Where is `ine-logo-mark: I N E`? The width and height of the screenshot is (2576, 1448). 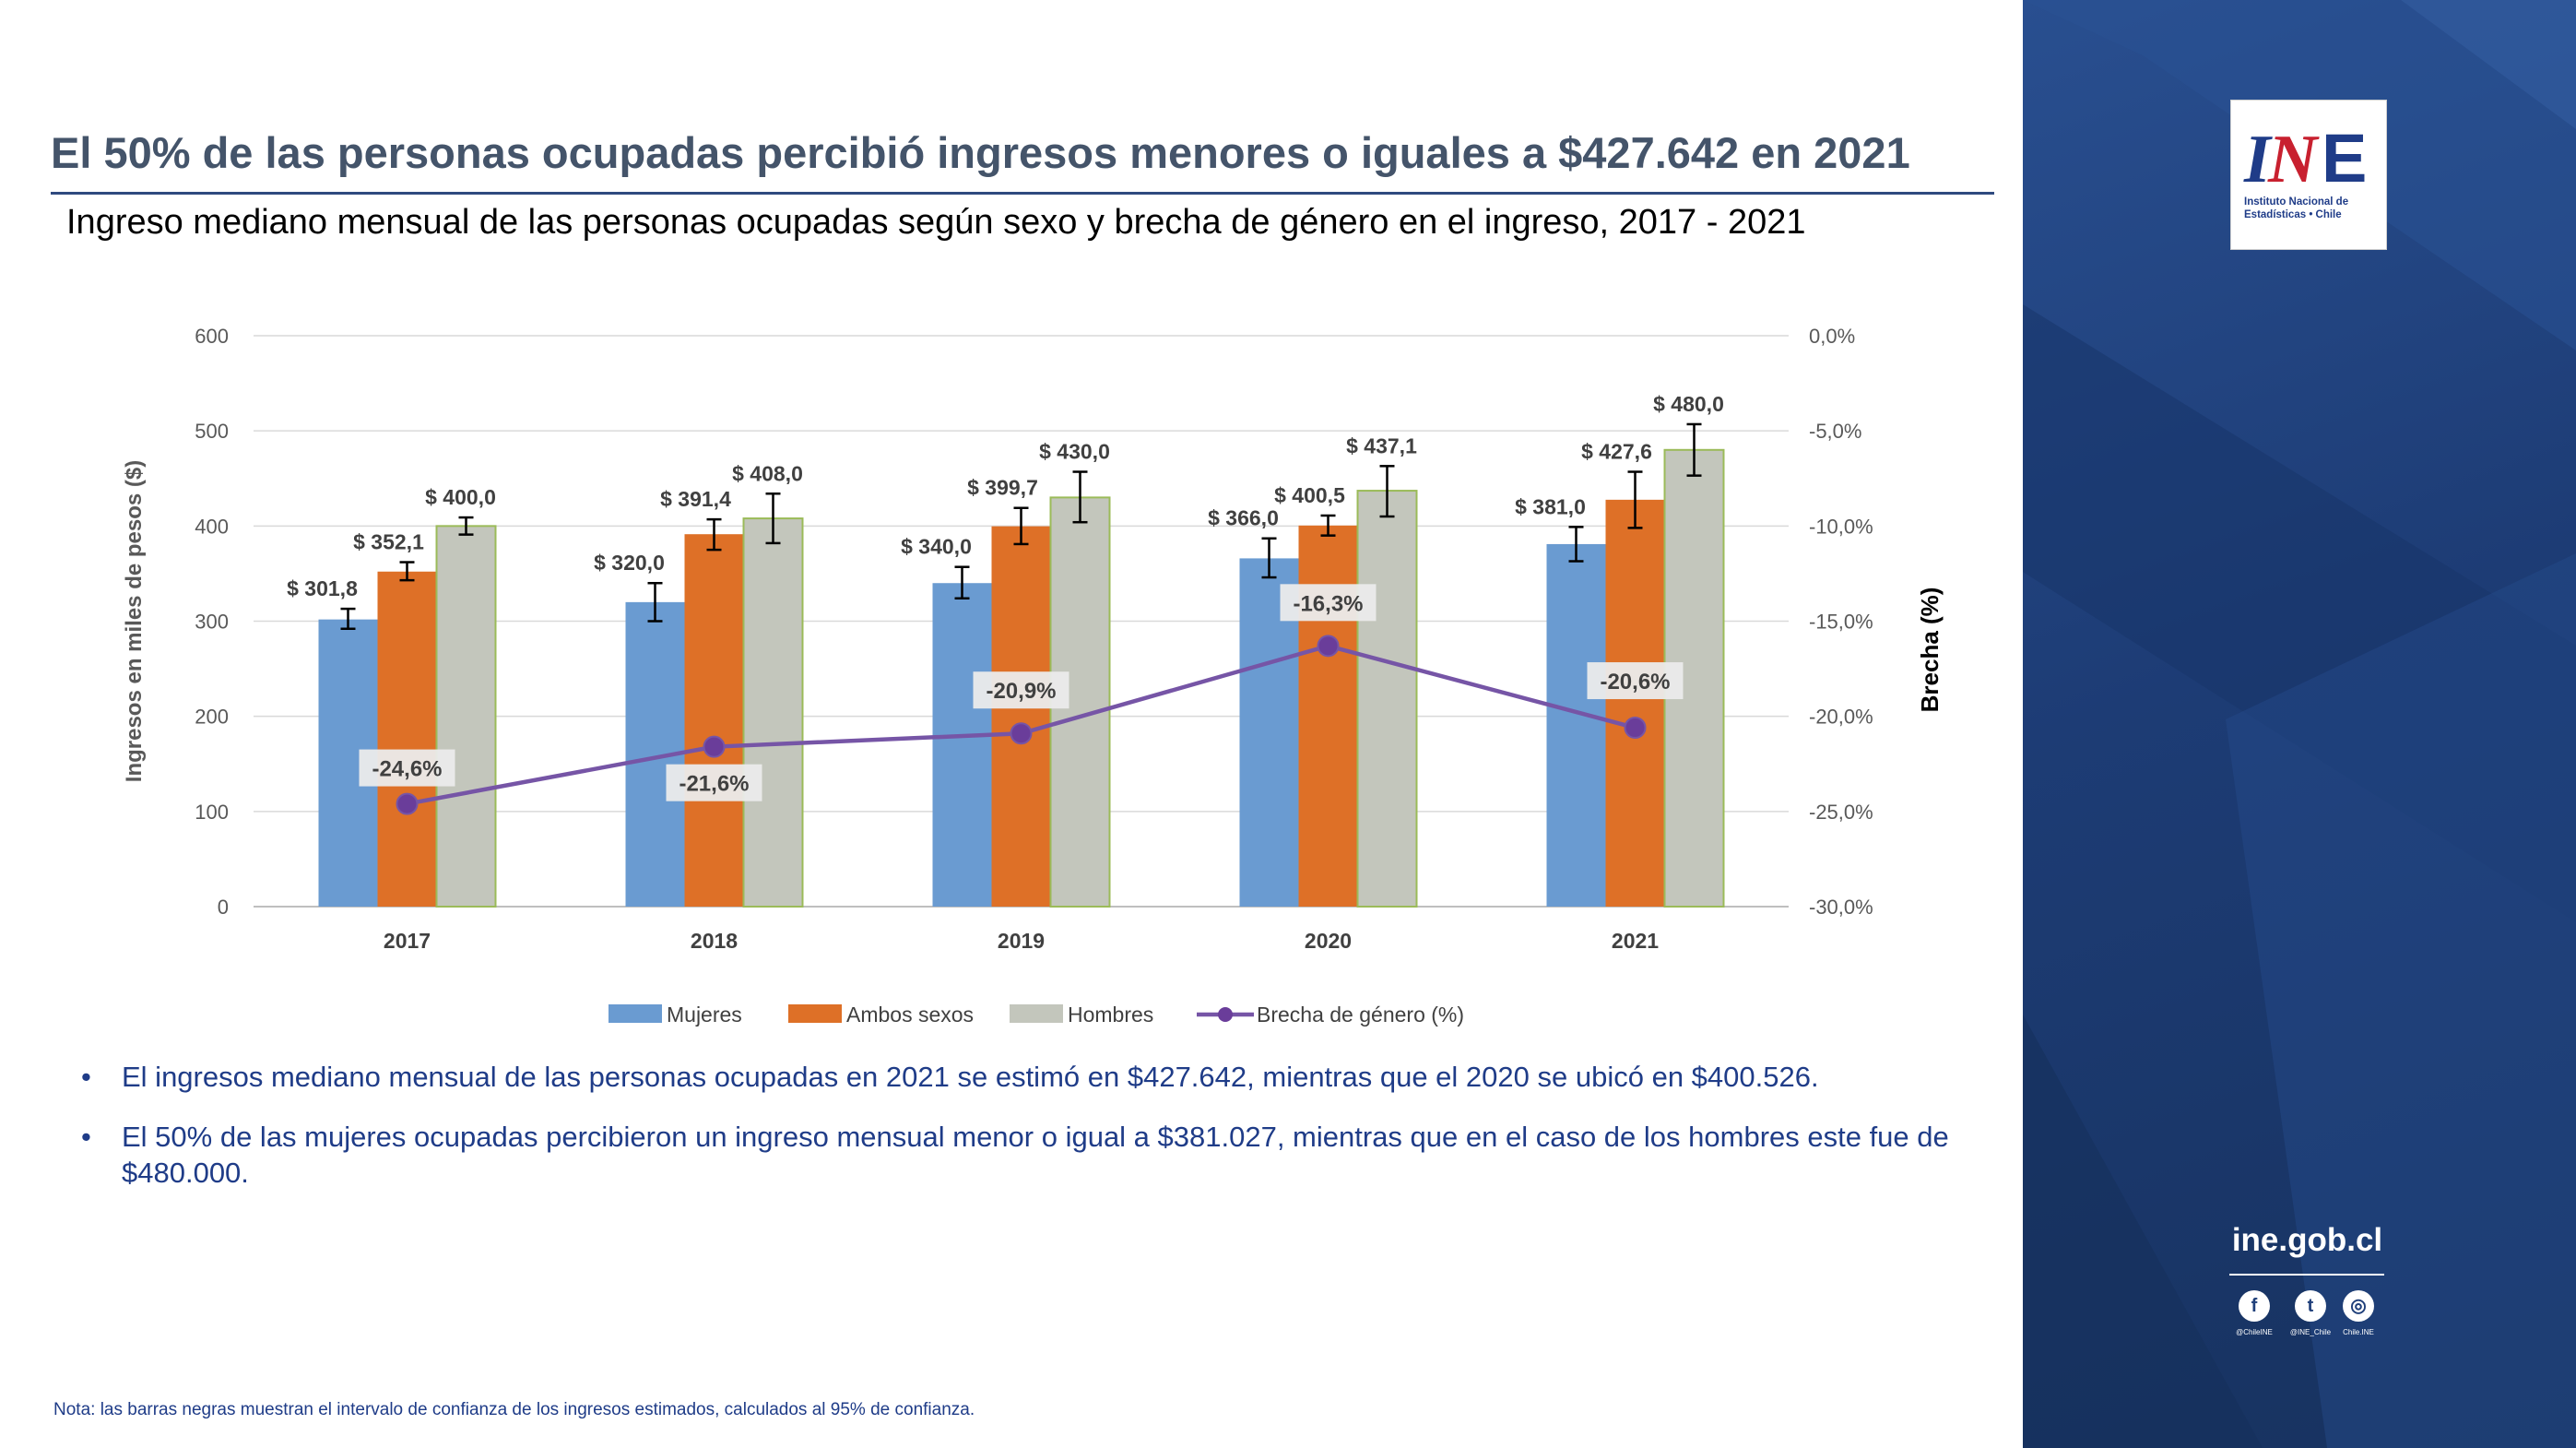 ine-logo-mark: I N E is located at coordinates (2305, 158).